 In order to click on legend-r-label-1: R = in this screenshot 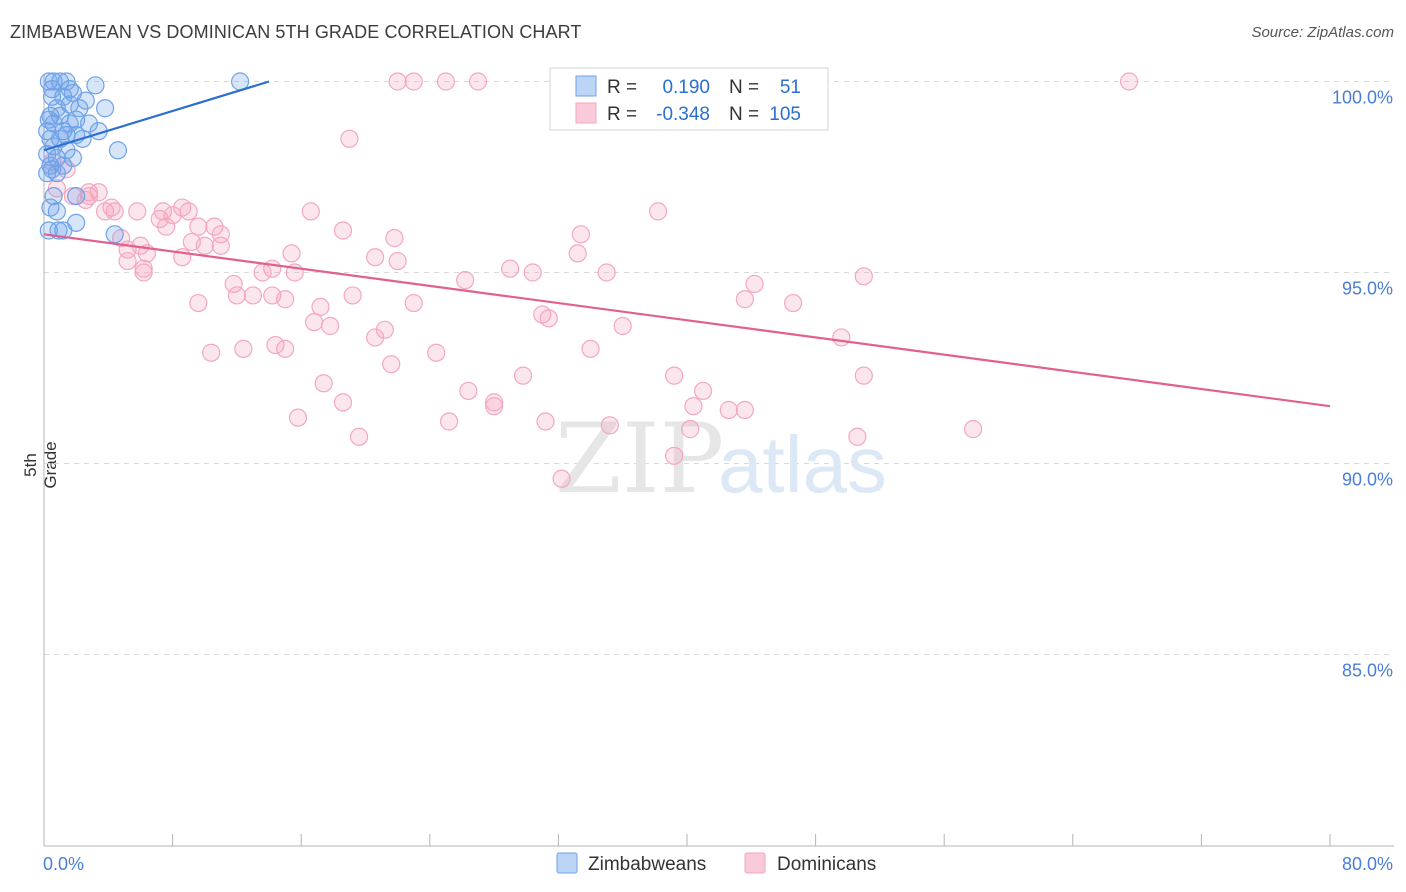, I will do `click(622, 87)`.